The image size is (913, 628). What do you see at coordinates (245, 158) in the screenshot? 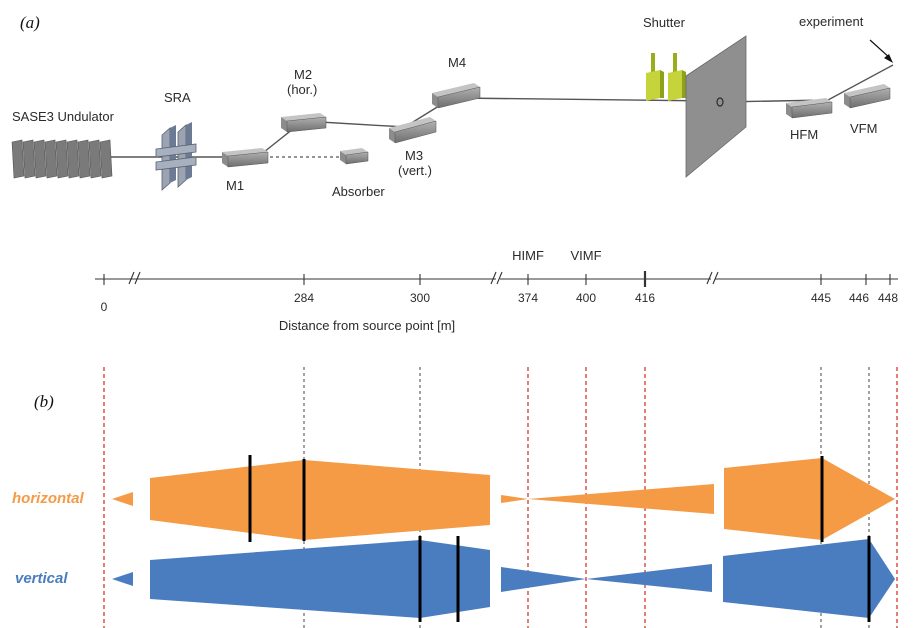
I see `mirror-m1` at bounding box center [245, 158].